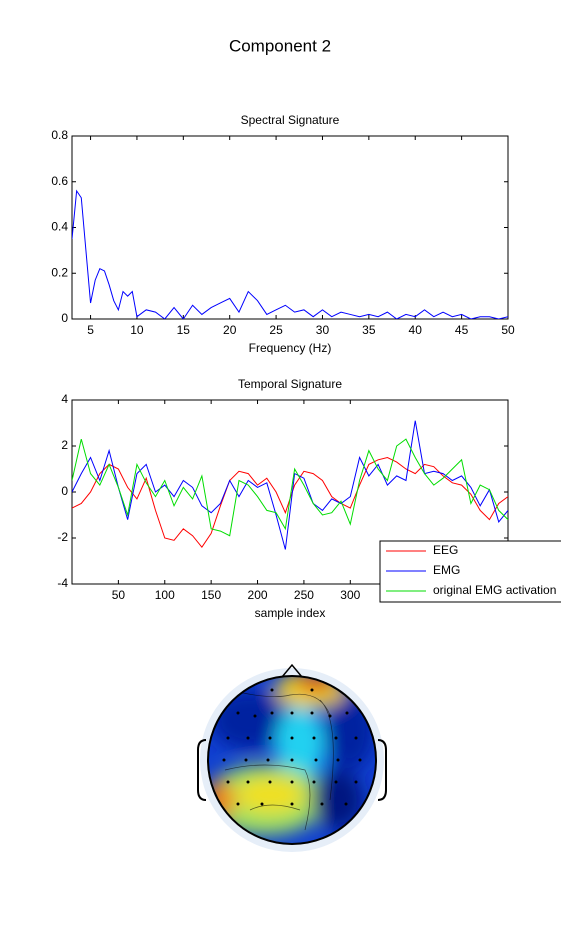 This screenshot has height=948, width=561. What do you see at coordinates (59, 181) in the screenshot?
I see `y-tick-label: 0.6` at bounding box center [59, 181].